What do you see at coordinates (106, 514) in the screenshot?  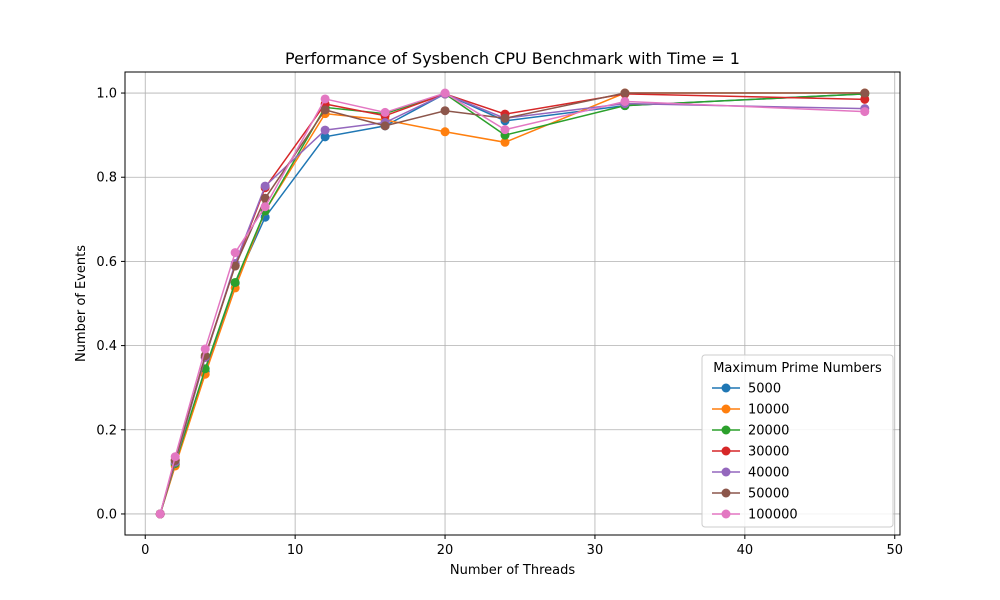 I see `y-tick-label: 0.0` at bounding box center [106, 514].